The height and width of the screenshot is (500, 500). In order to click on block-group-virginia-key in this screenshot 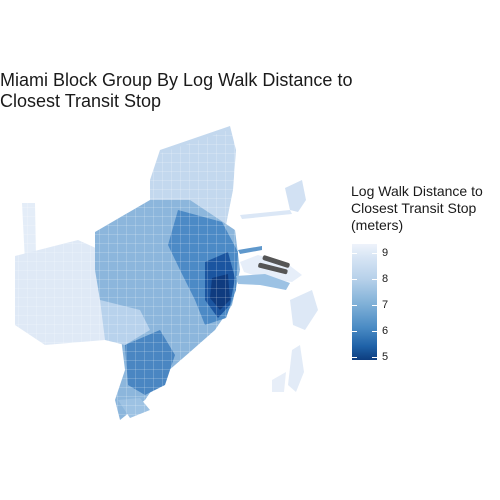, I will do `click(304, 310)`.